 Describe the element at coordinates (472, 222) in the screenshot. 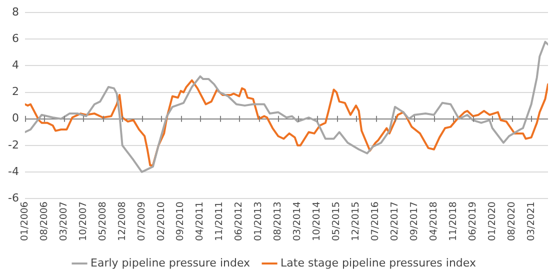

I see `x-tick-label: 06/2019` at that location.